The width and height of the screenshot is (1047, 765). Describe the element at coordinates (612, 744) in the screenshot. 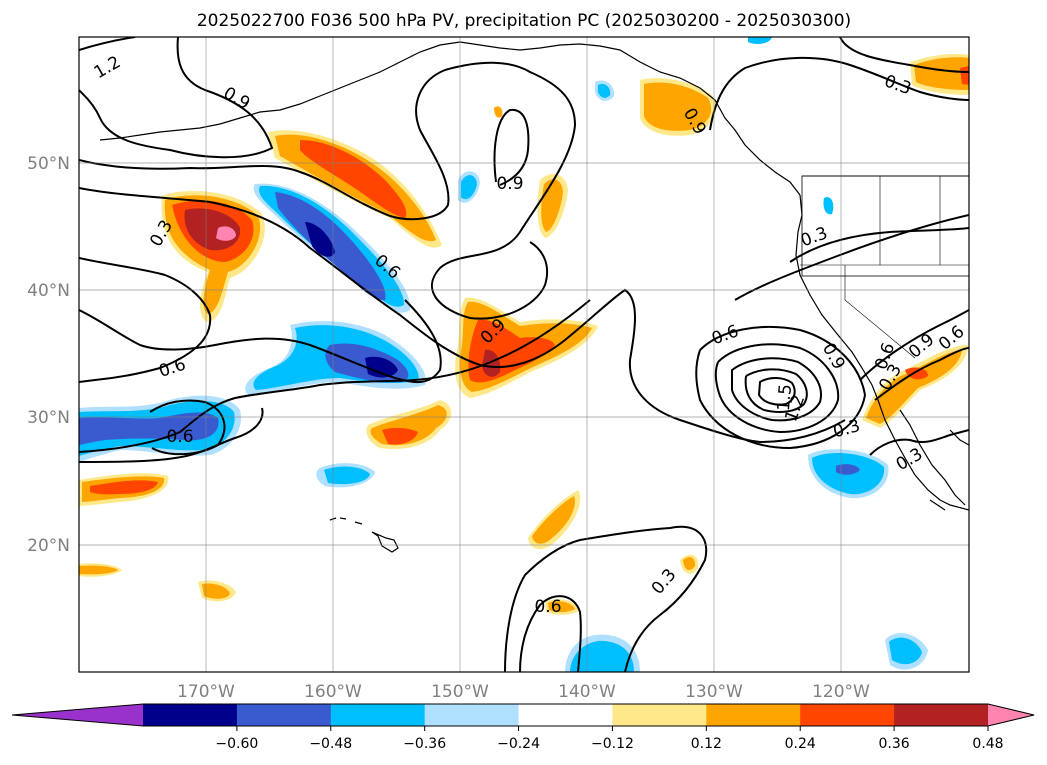

I see `colorbar-tick-label: −0.12` at that location.